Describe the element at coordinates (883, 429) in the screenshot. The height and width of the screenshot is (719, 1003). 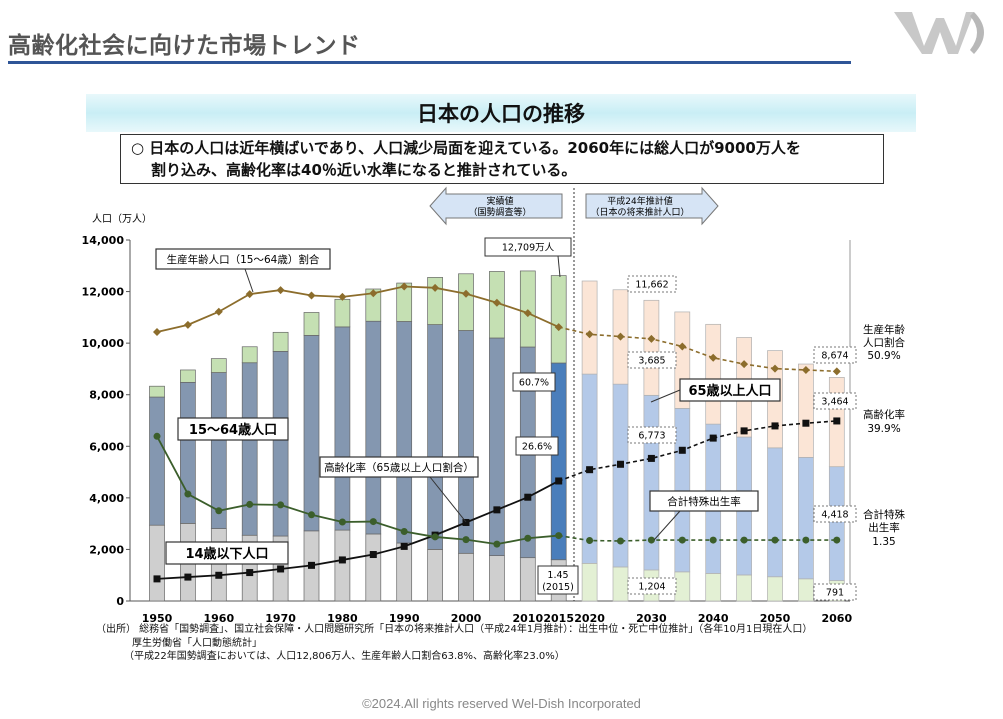
I see `right-label-aging-value: 39.9%` at that location.